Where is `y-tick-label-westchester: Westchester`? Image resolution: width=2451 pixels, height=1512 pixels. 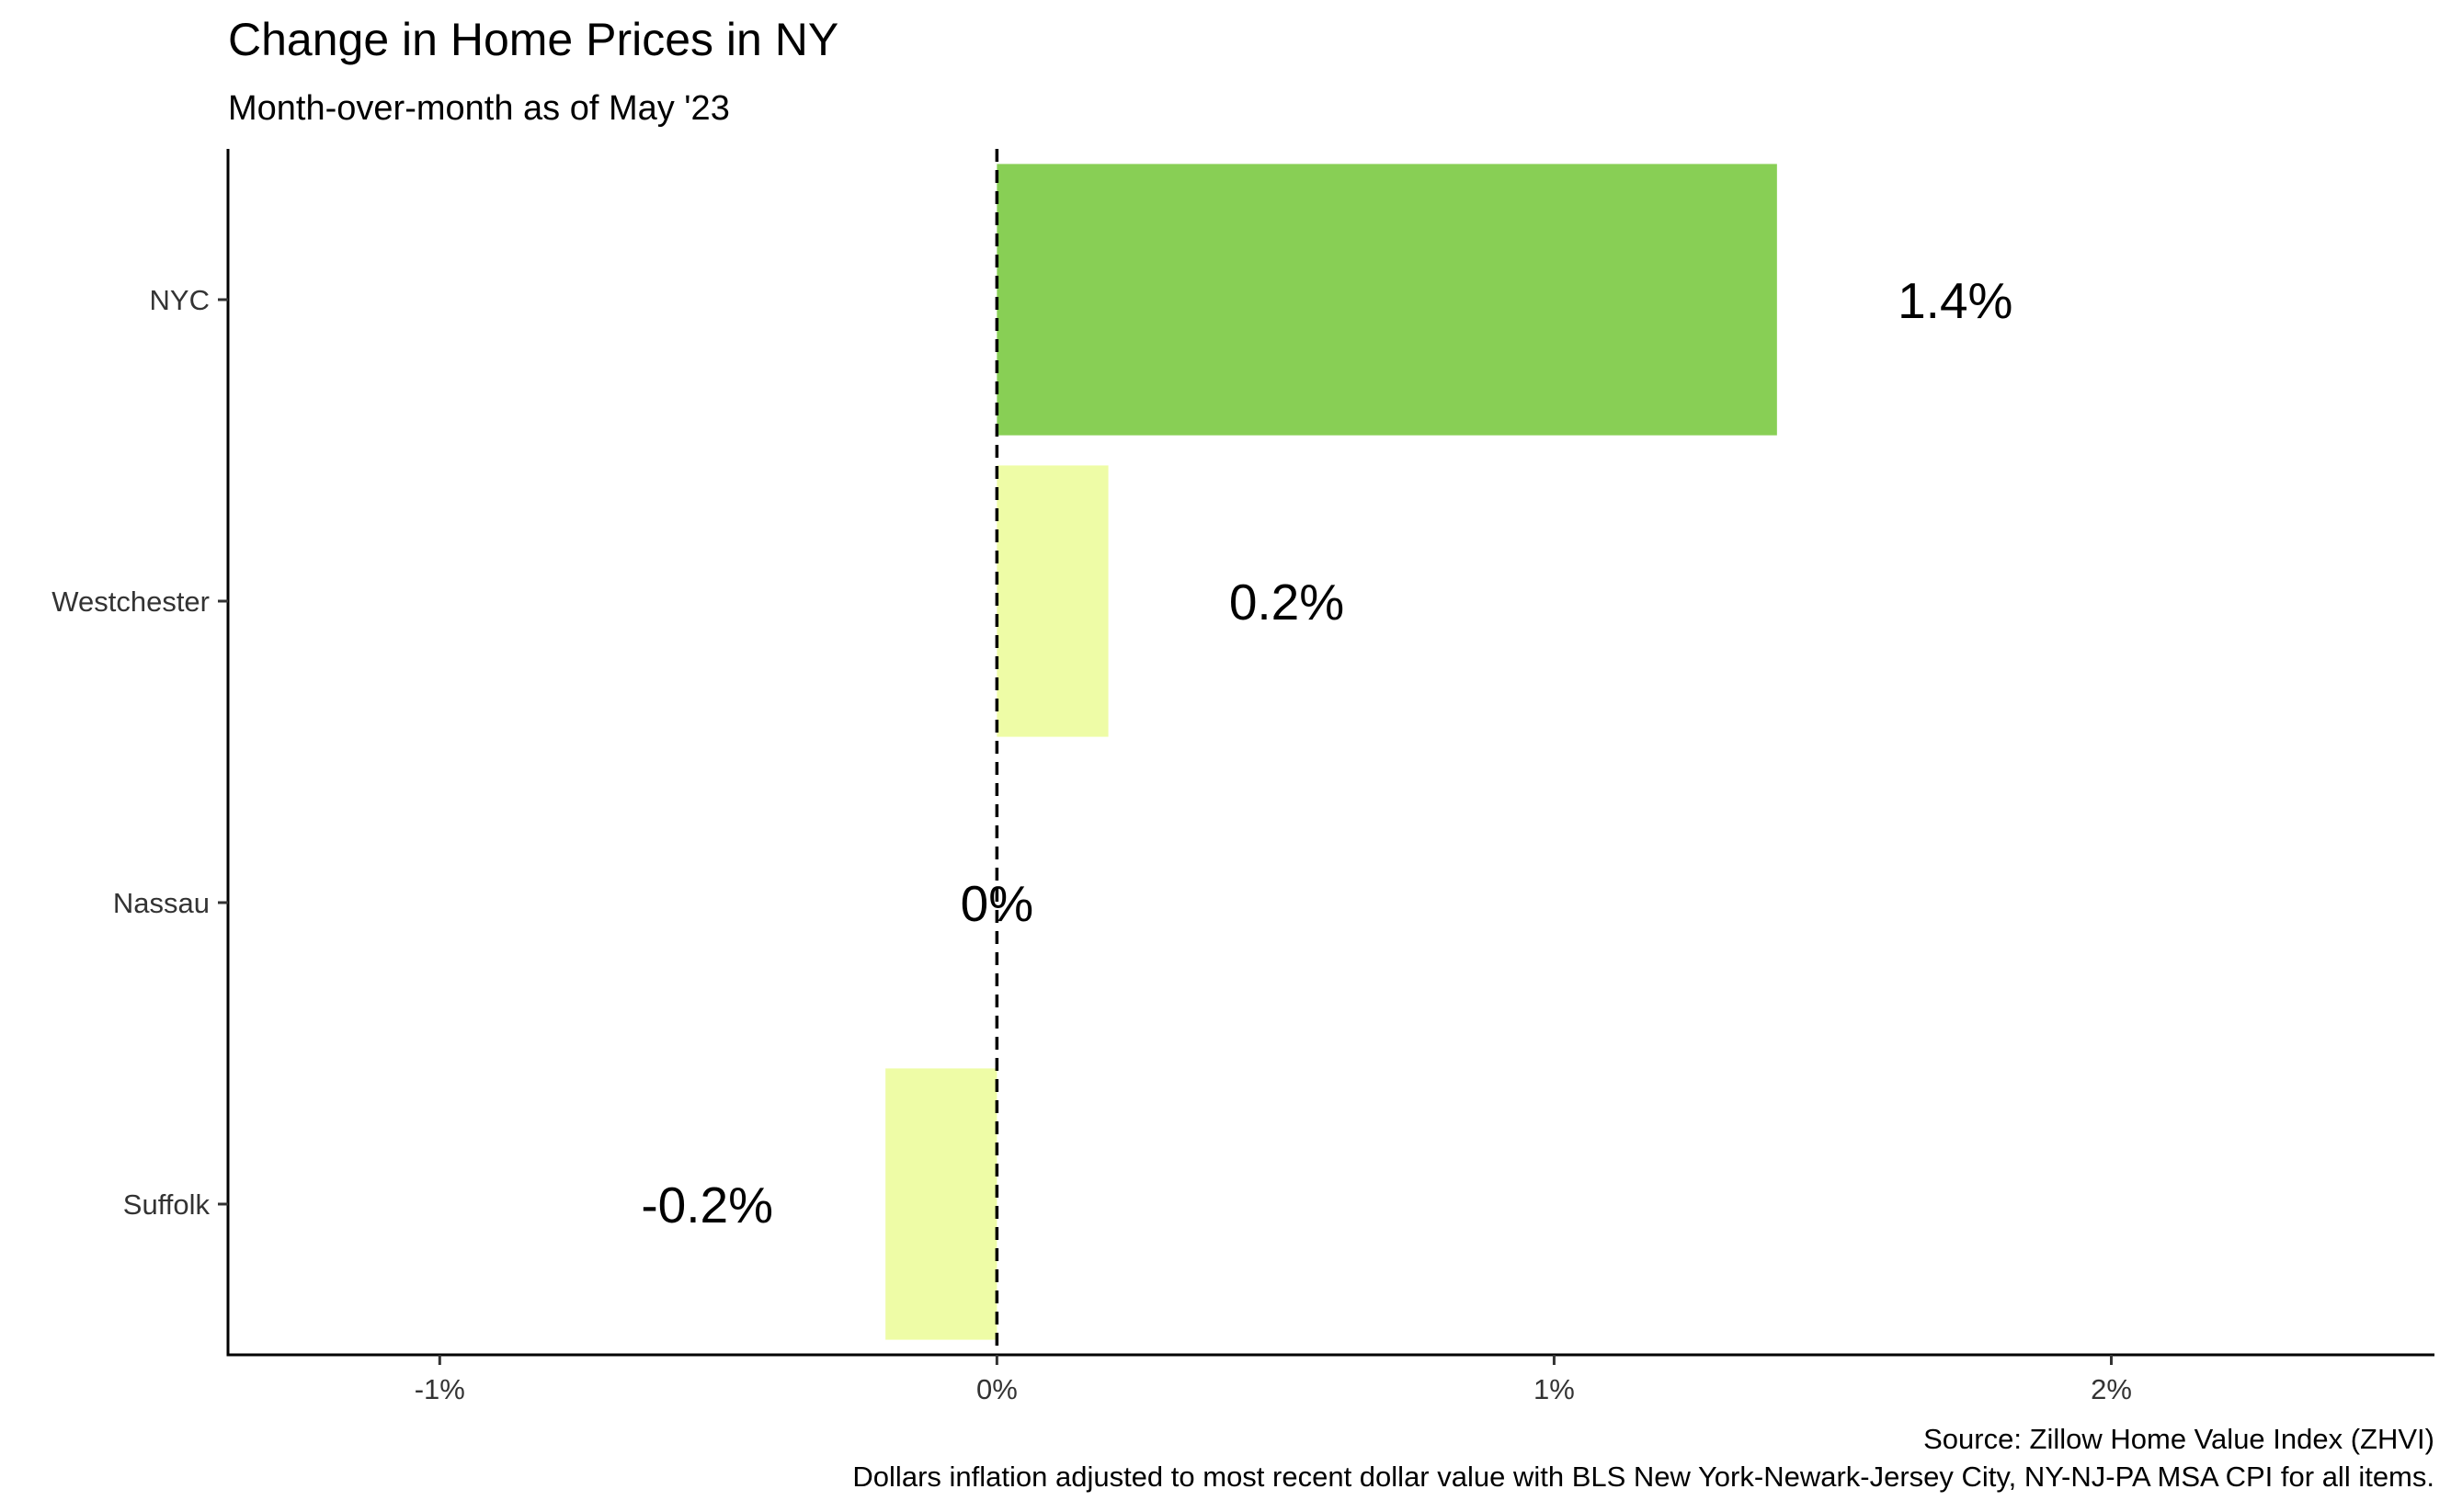
y-tick-label-westchester: Westchester is located at coordinates (130, 601).